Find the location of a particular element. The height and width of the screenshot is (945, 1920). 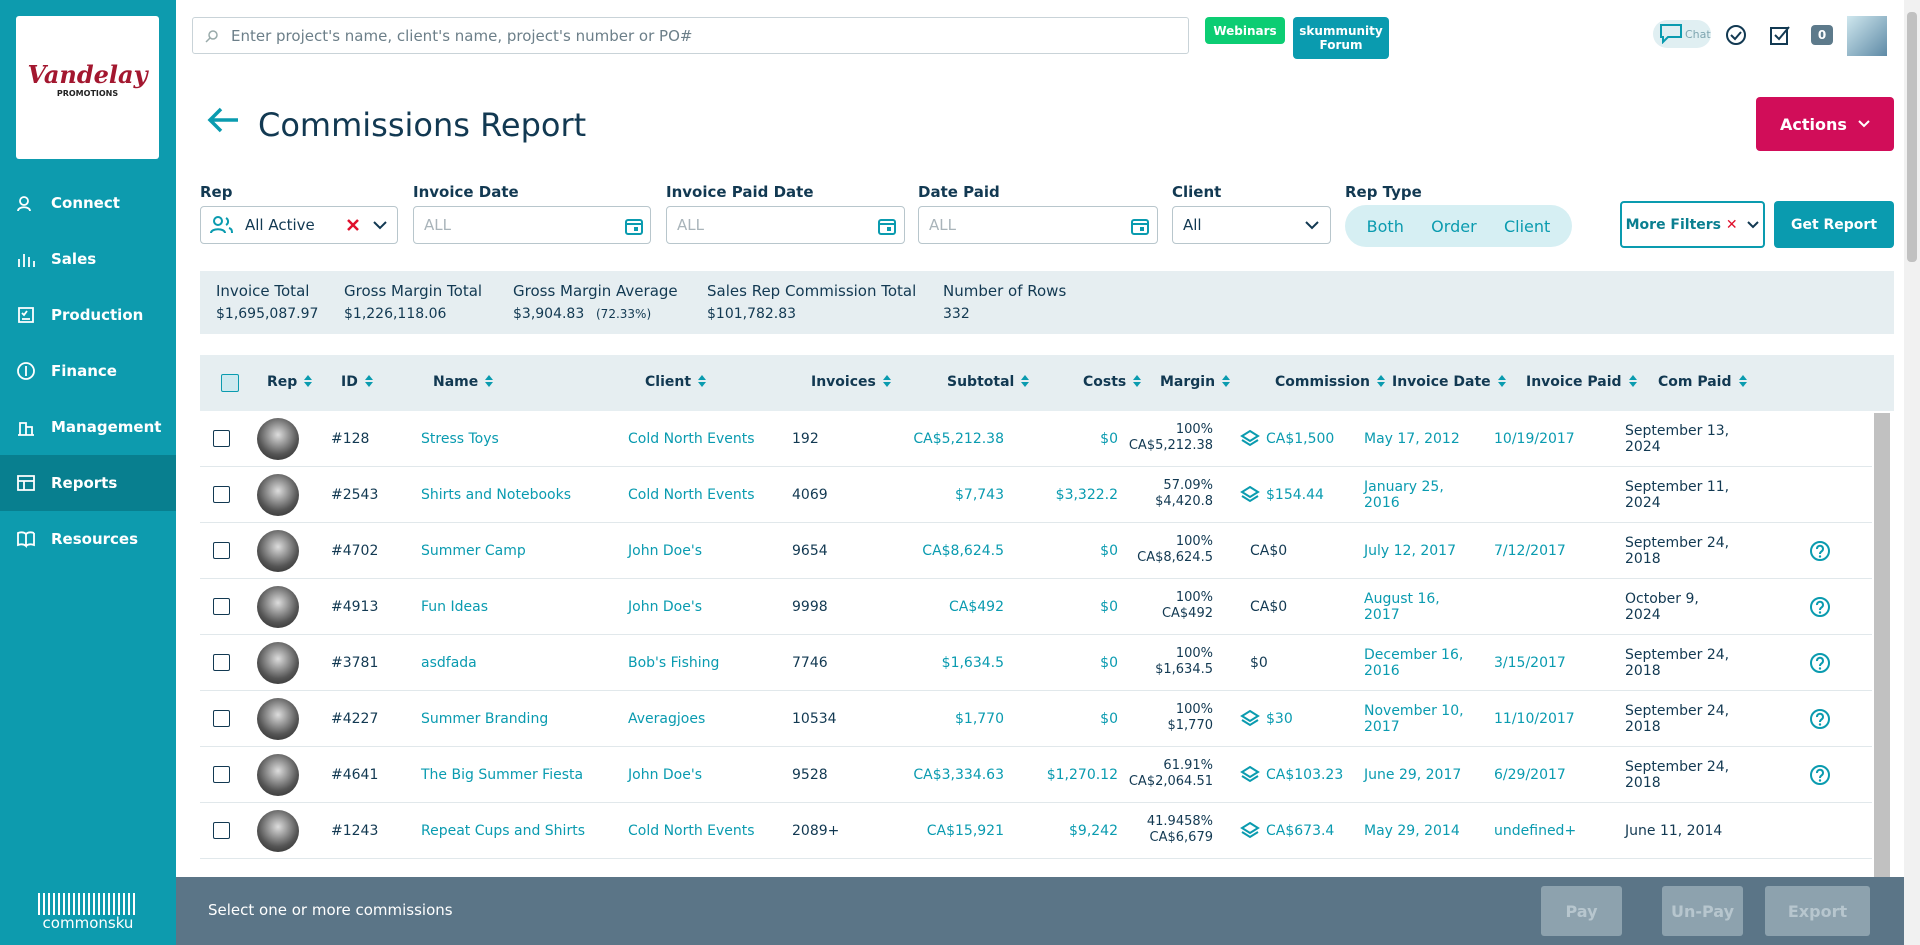

project-name: Summer Branding is located at coordinates (484, 719).